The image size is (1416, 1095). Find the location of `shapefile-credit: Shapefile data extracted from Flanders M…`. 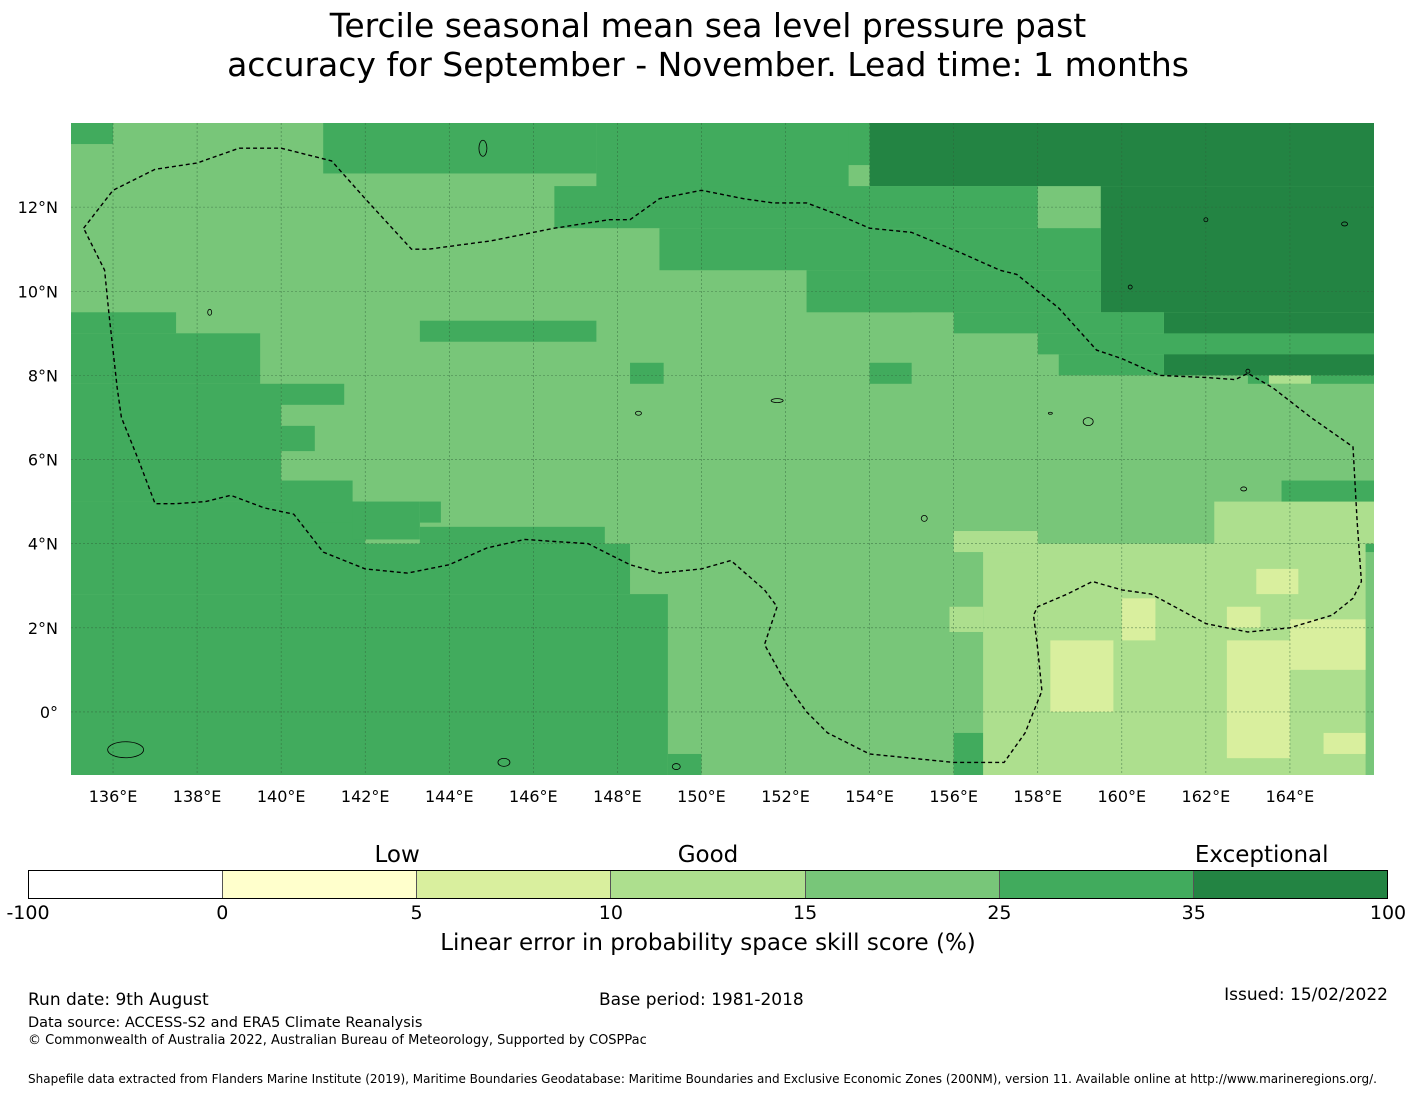

shapefile-credit: Shapefile data extracted from Flanders M… is located at coordinates (702, 1079).